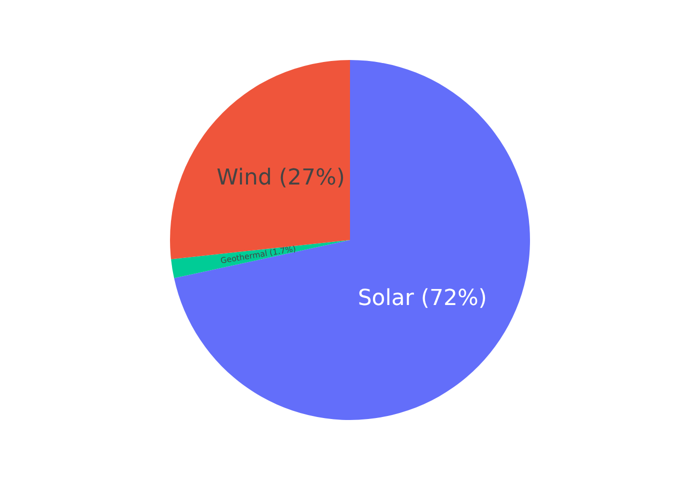 This screenshot has width=700, height=500. What do you see at coordinates (280, 177) in the screenshot?
I see `slice-label: Wind (27%)` at bounding box center [280, 177].